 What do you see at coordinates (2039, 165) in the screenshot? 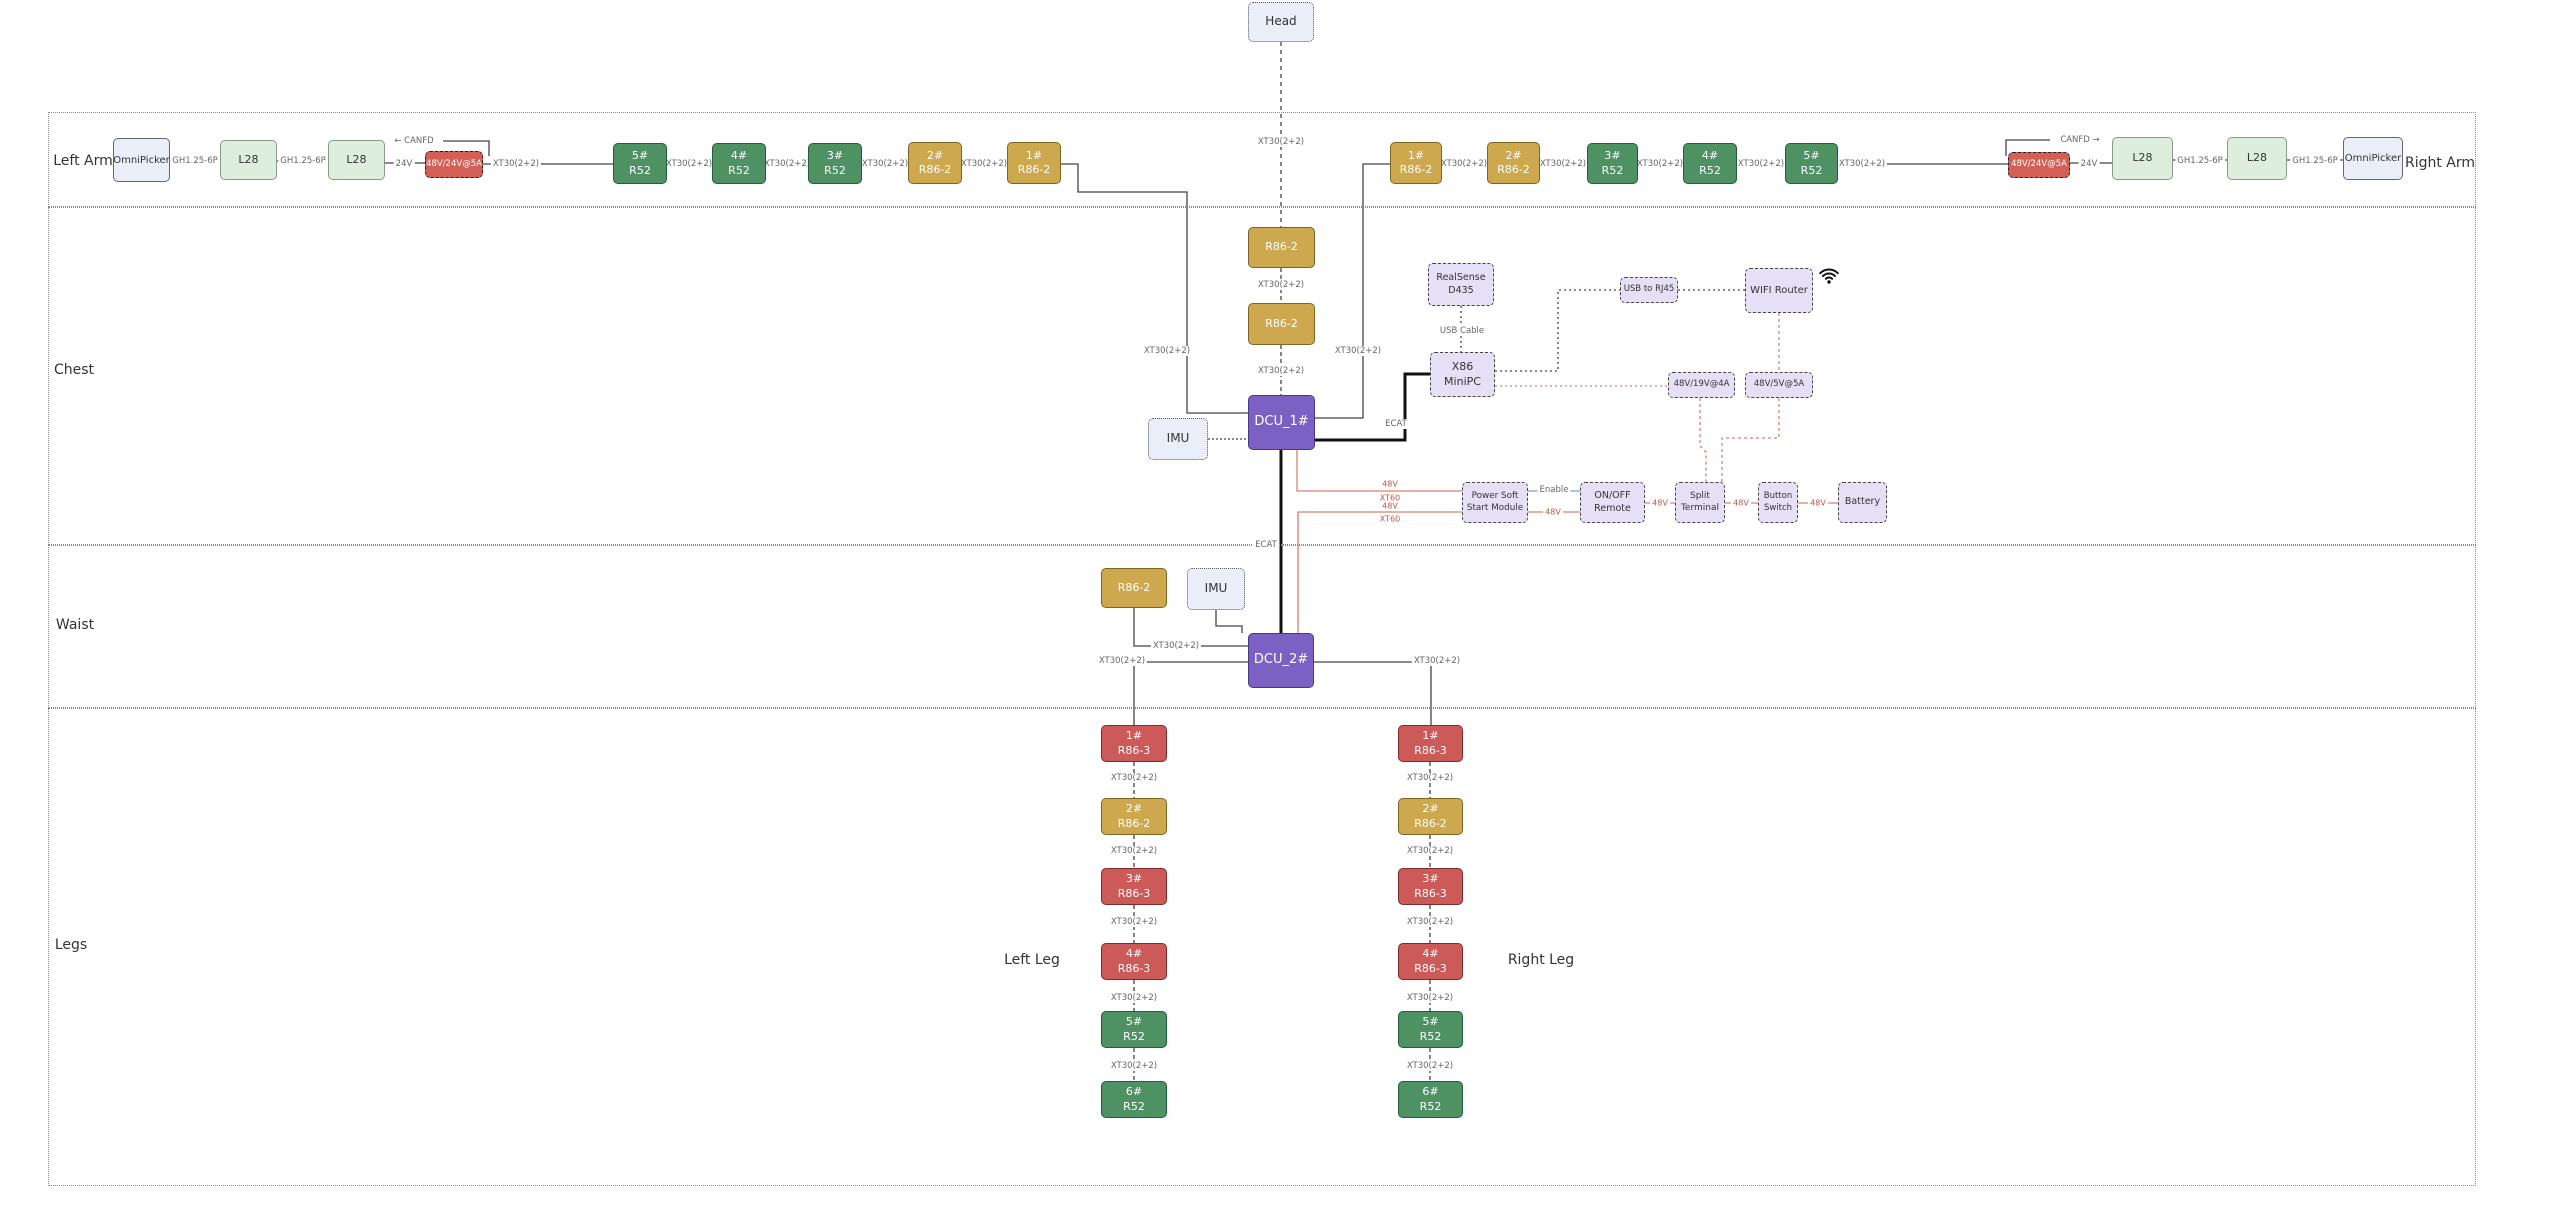
I see `node-conv-right: 48V/24V@5A` at bounding box center [2039, 165].